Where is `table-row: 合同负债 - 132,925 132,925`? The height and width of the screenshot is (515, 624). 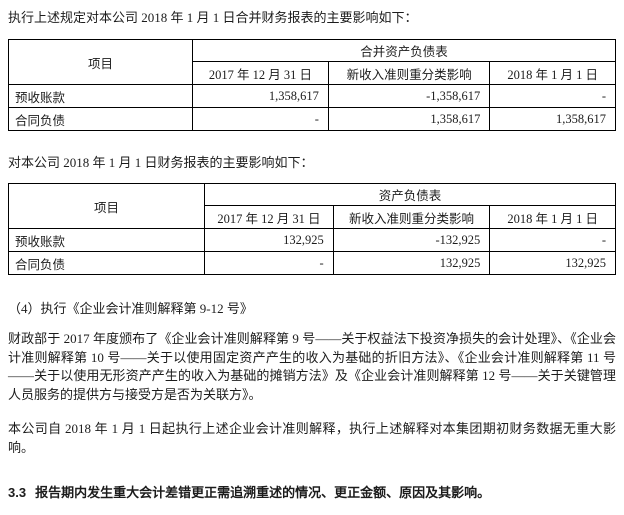
table-row: 合同负债 - 132,925 132,925 is located at coordinates (311, 263).